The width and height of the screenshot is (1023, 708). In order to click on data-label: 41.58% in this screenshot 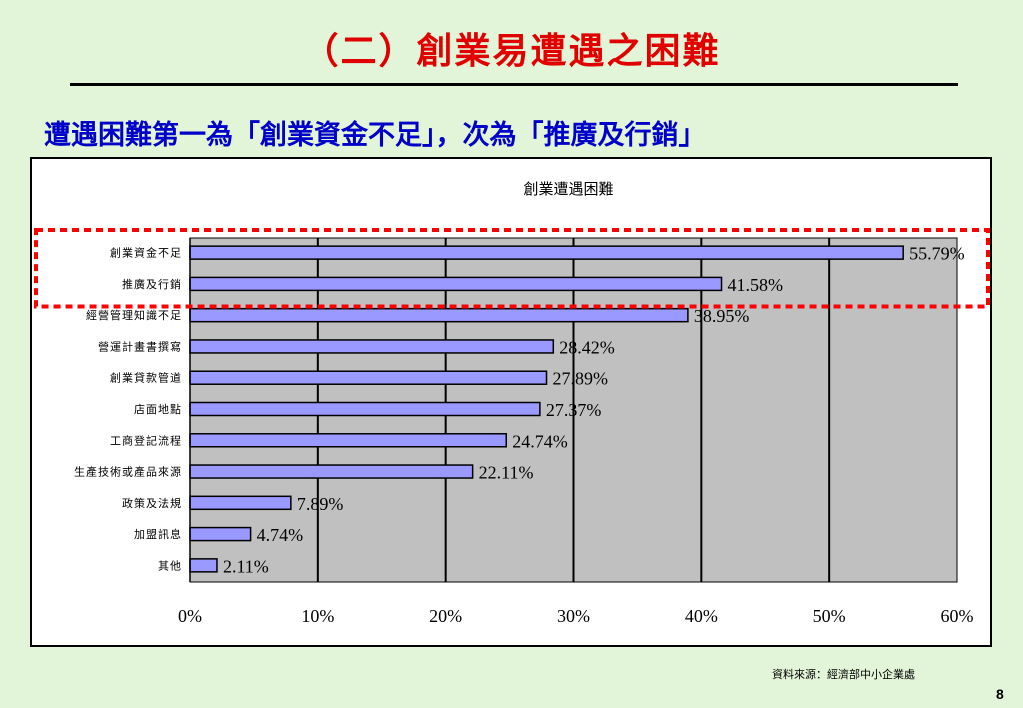, I will do `click(756, 285)`.